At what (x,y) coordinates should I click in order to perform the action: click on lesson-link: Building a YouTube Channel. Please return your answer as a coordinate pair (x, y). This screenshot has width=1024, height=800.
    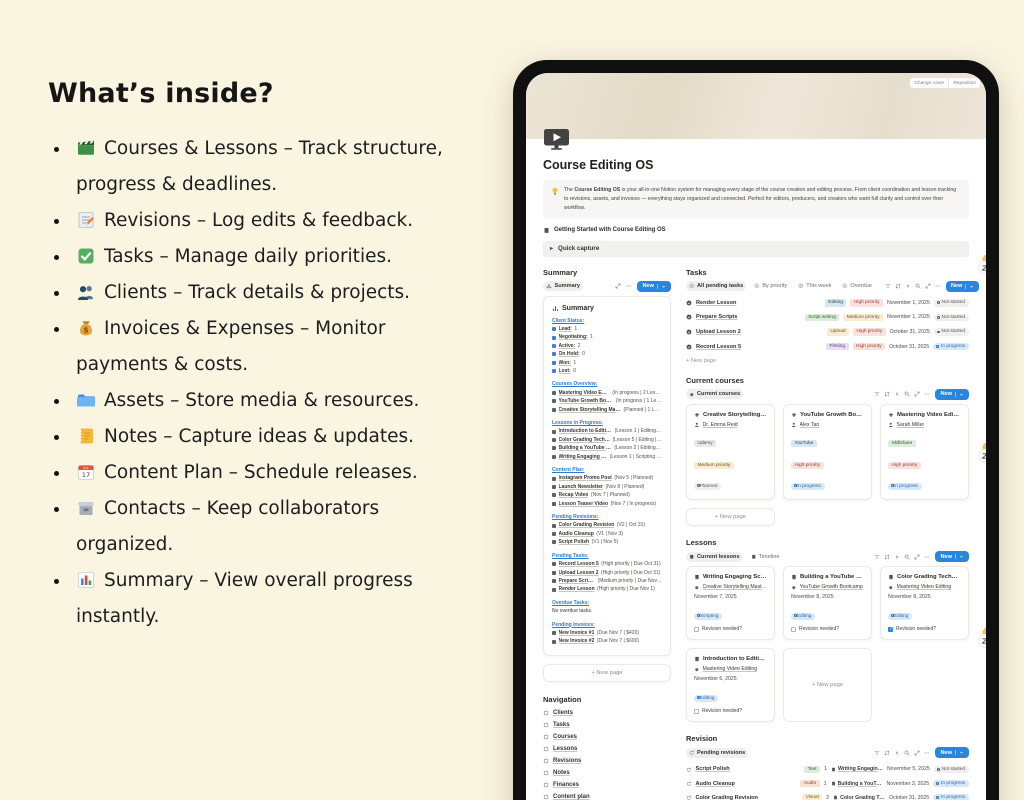
    Looking at the image, I should click on (857, 784).